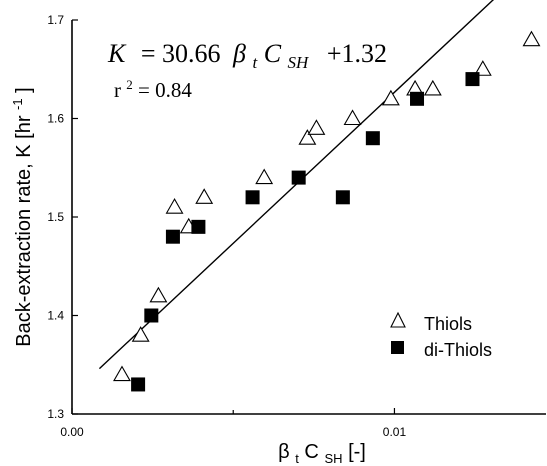 This screenshot has width=547, height=466. I want to click on y-tick-label: 1.7, so click(55, 20).